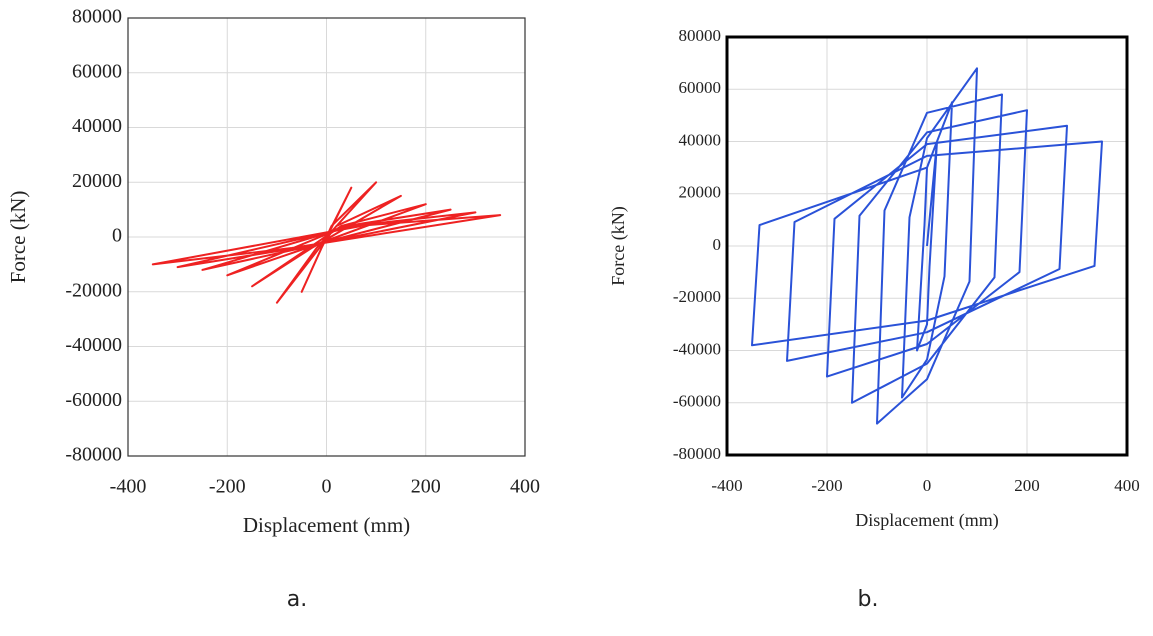  What do you see at coordinates (868, 599) in the screenshot?
I see `caption: b.` at bounding box center [868, 599].